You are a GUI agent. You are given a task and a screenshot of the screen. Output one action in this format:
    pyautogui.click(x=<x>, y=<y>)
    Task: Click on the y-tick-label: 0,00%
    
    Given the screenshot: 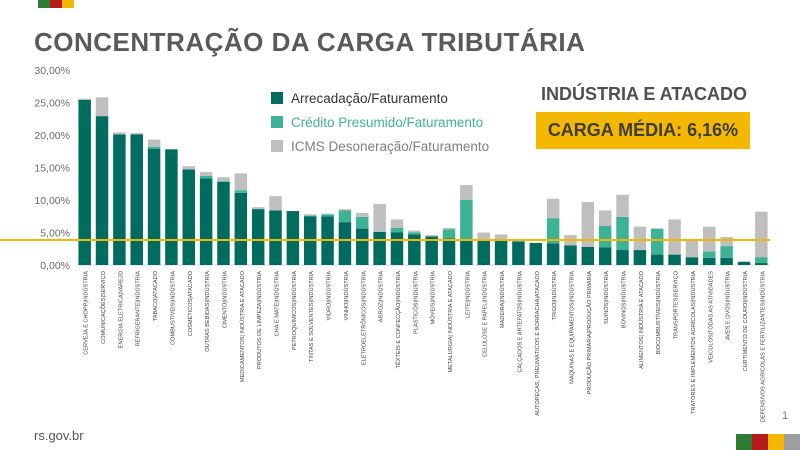 What is the action you would take?
    pyautogui.click(x=55, y=266)
    